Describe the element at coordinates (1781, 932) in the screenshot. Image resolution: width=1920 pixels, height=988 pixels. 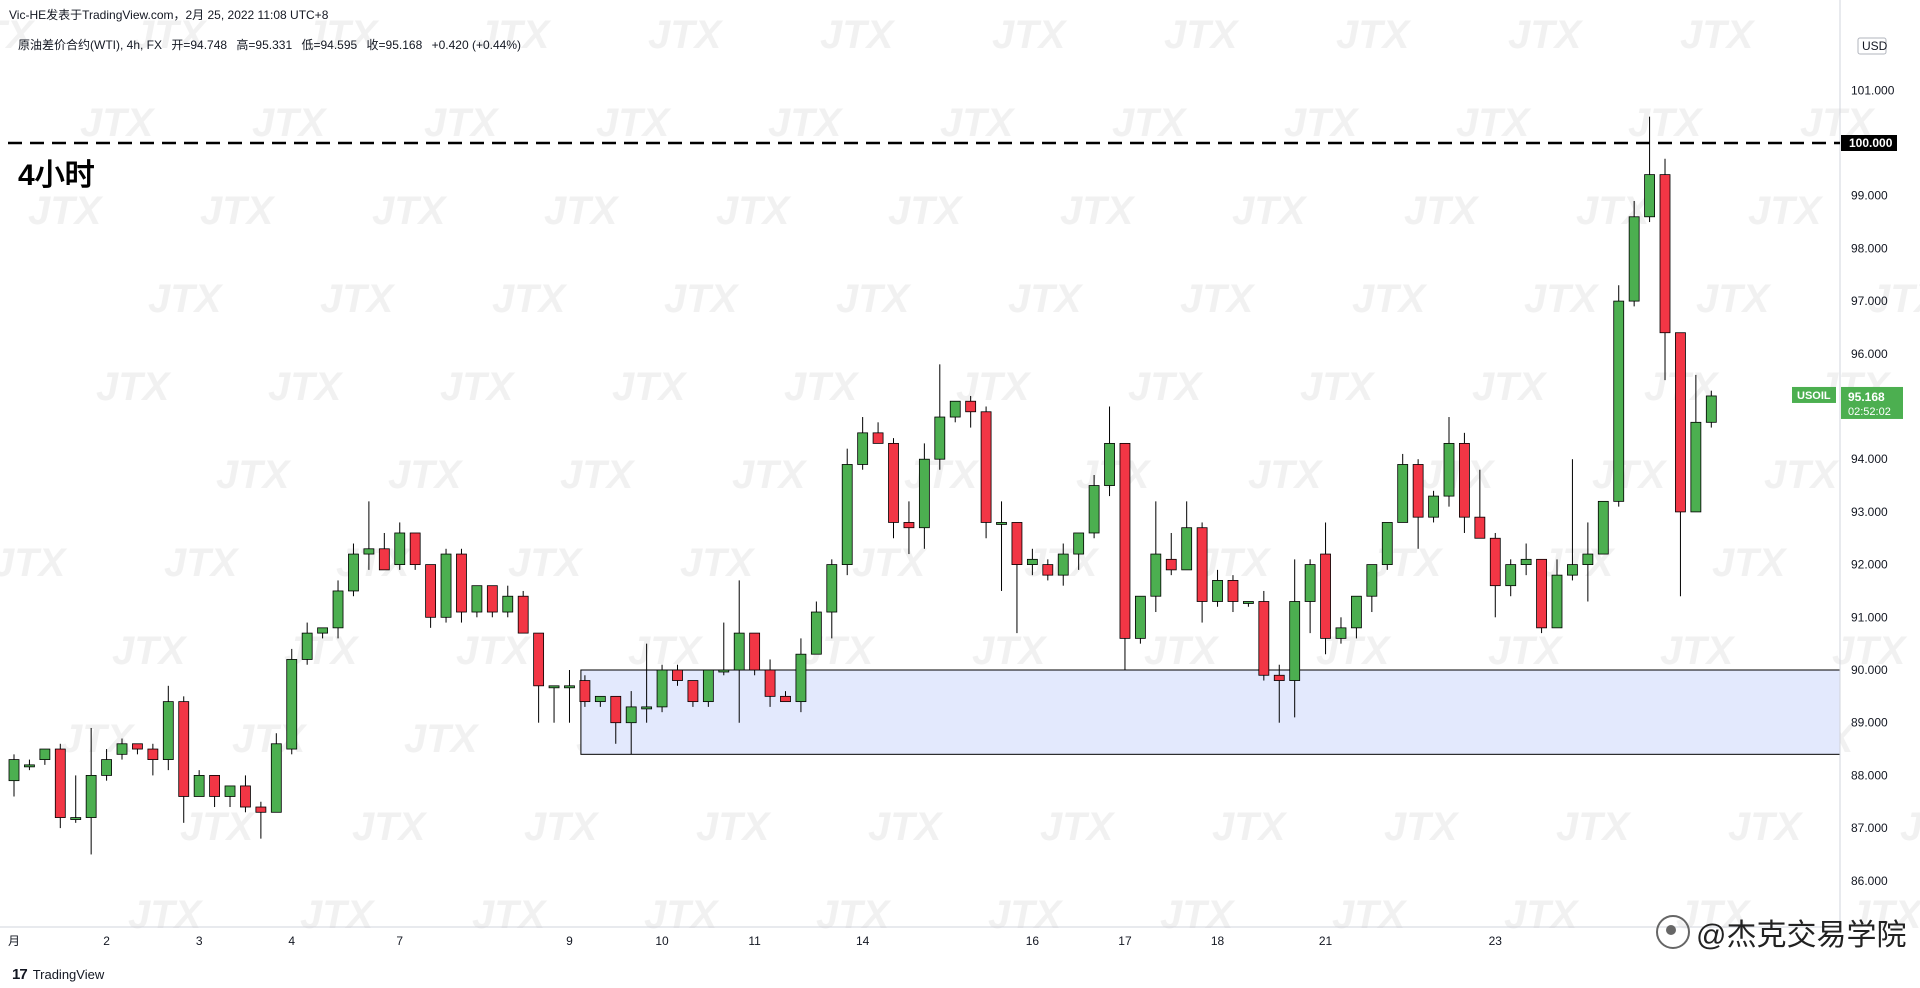
I see `credit-watermark: @杰克交易学院` at that location.